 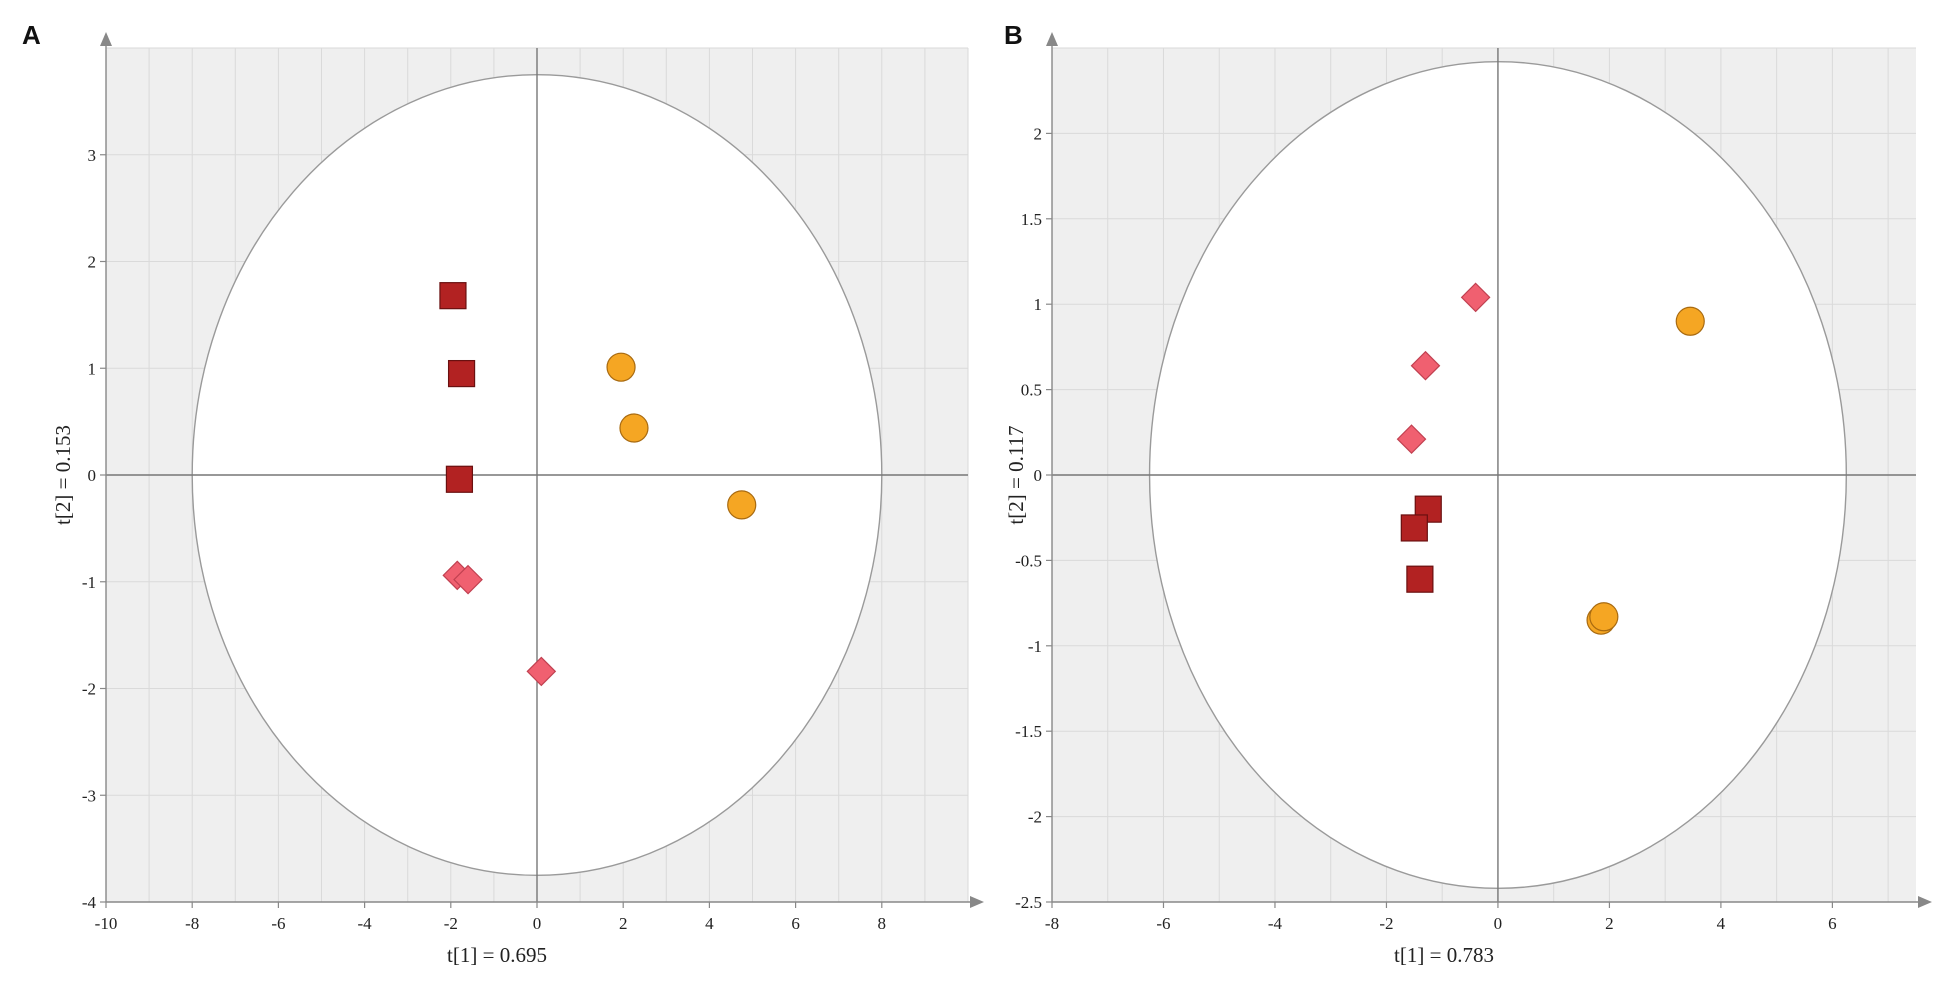 I want to click on y-tick-label: -4, so click(x=89, y=902).